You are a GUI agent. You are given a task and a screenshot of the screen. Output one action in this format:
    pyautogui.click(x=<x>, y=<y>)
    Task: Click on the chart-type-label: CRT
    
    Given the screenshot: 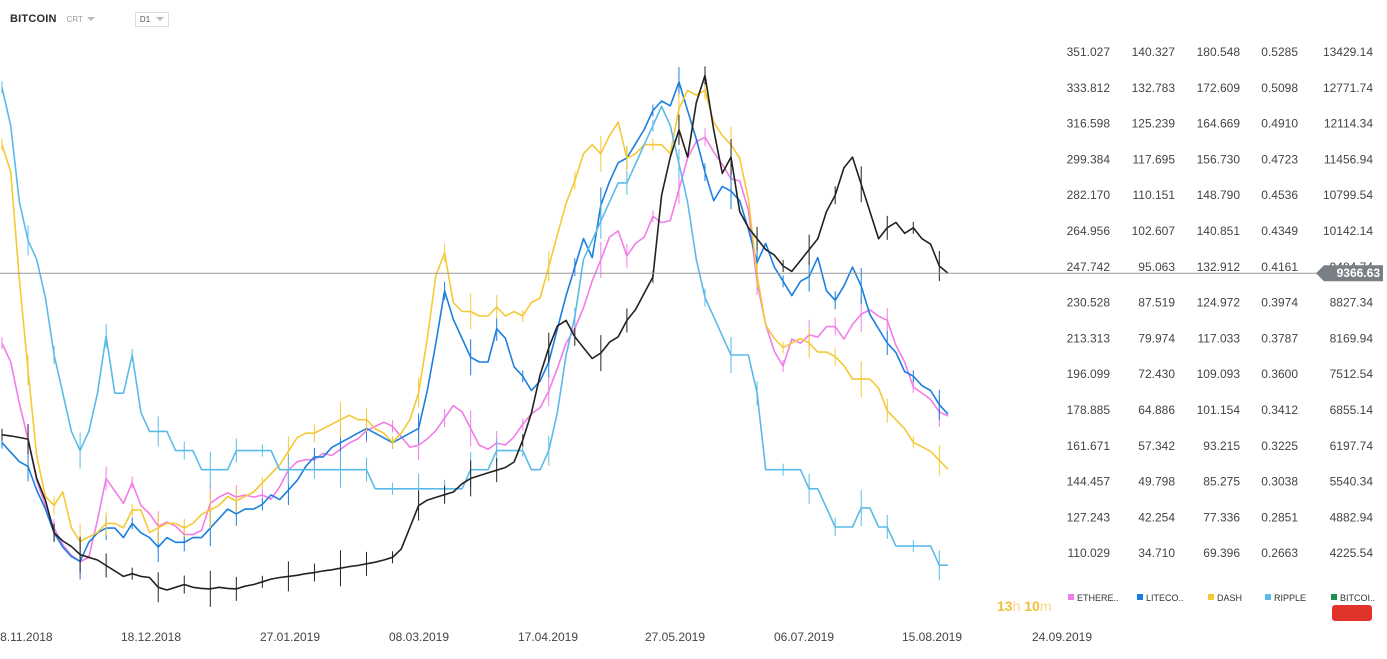 What is the action you would take?
    pyautogui.click(x=74, y=19)
    